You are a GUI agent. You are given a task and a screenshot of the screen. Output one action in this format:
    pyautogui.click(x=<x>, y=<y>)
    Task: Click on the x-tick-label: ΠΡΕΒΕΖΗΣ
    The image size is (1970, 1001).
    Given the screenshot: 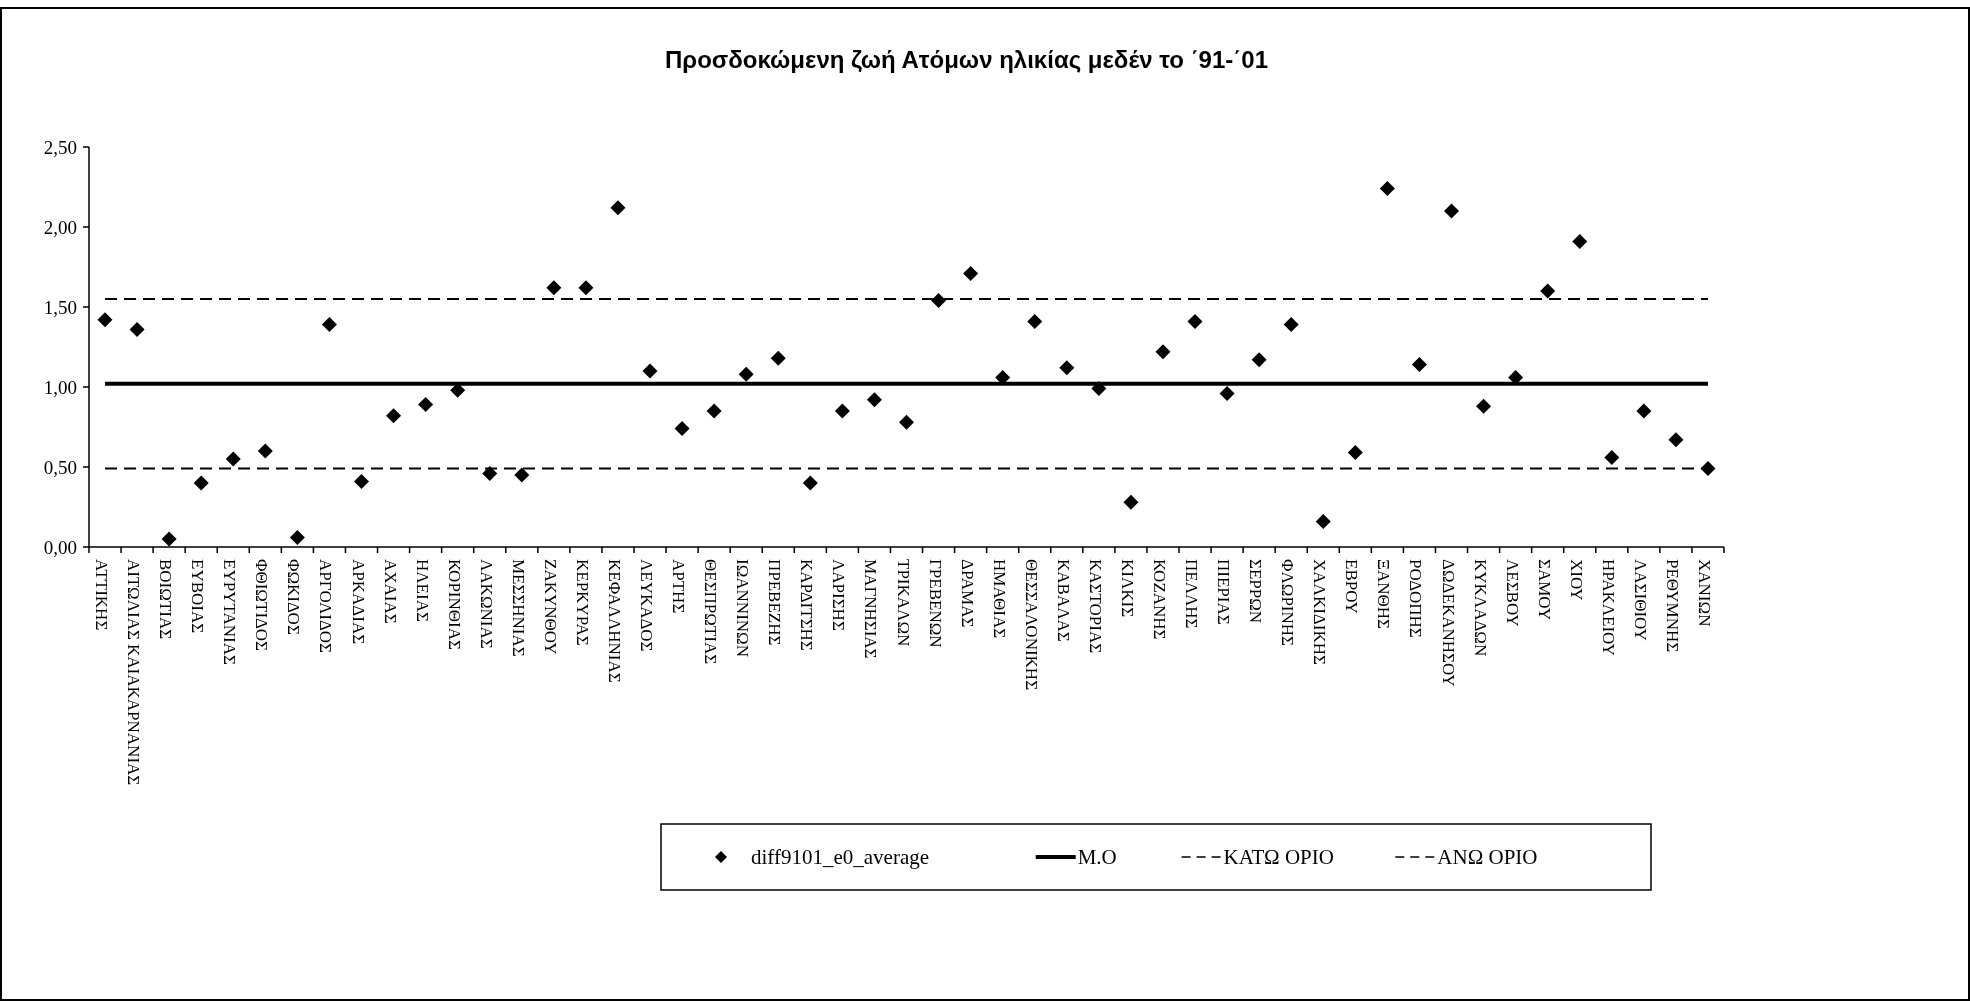 What is the action you would take?
    pyautogui.click(x=775, y=602)
    